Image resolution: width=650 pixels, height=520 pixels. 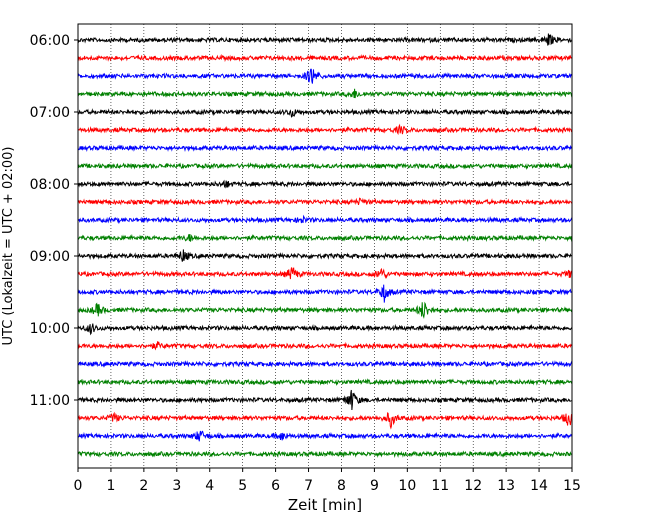 What do you see at coordinates (374, 486) in the screenshot?
I see `x-tick-label: 9` at bounding box center [374, 486].